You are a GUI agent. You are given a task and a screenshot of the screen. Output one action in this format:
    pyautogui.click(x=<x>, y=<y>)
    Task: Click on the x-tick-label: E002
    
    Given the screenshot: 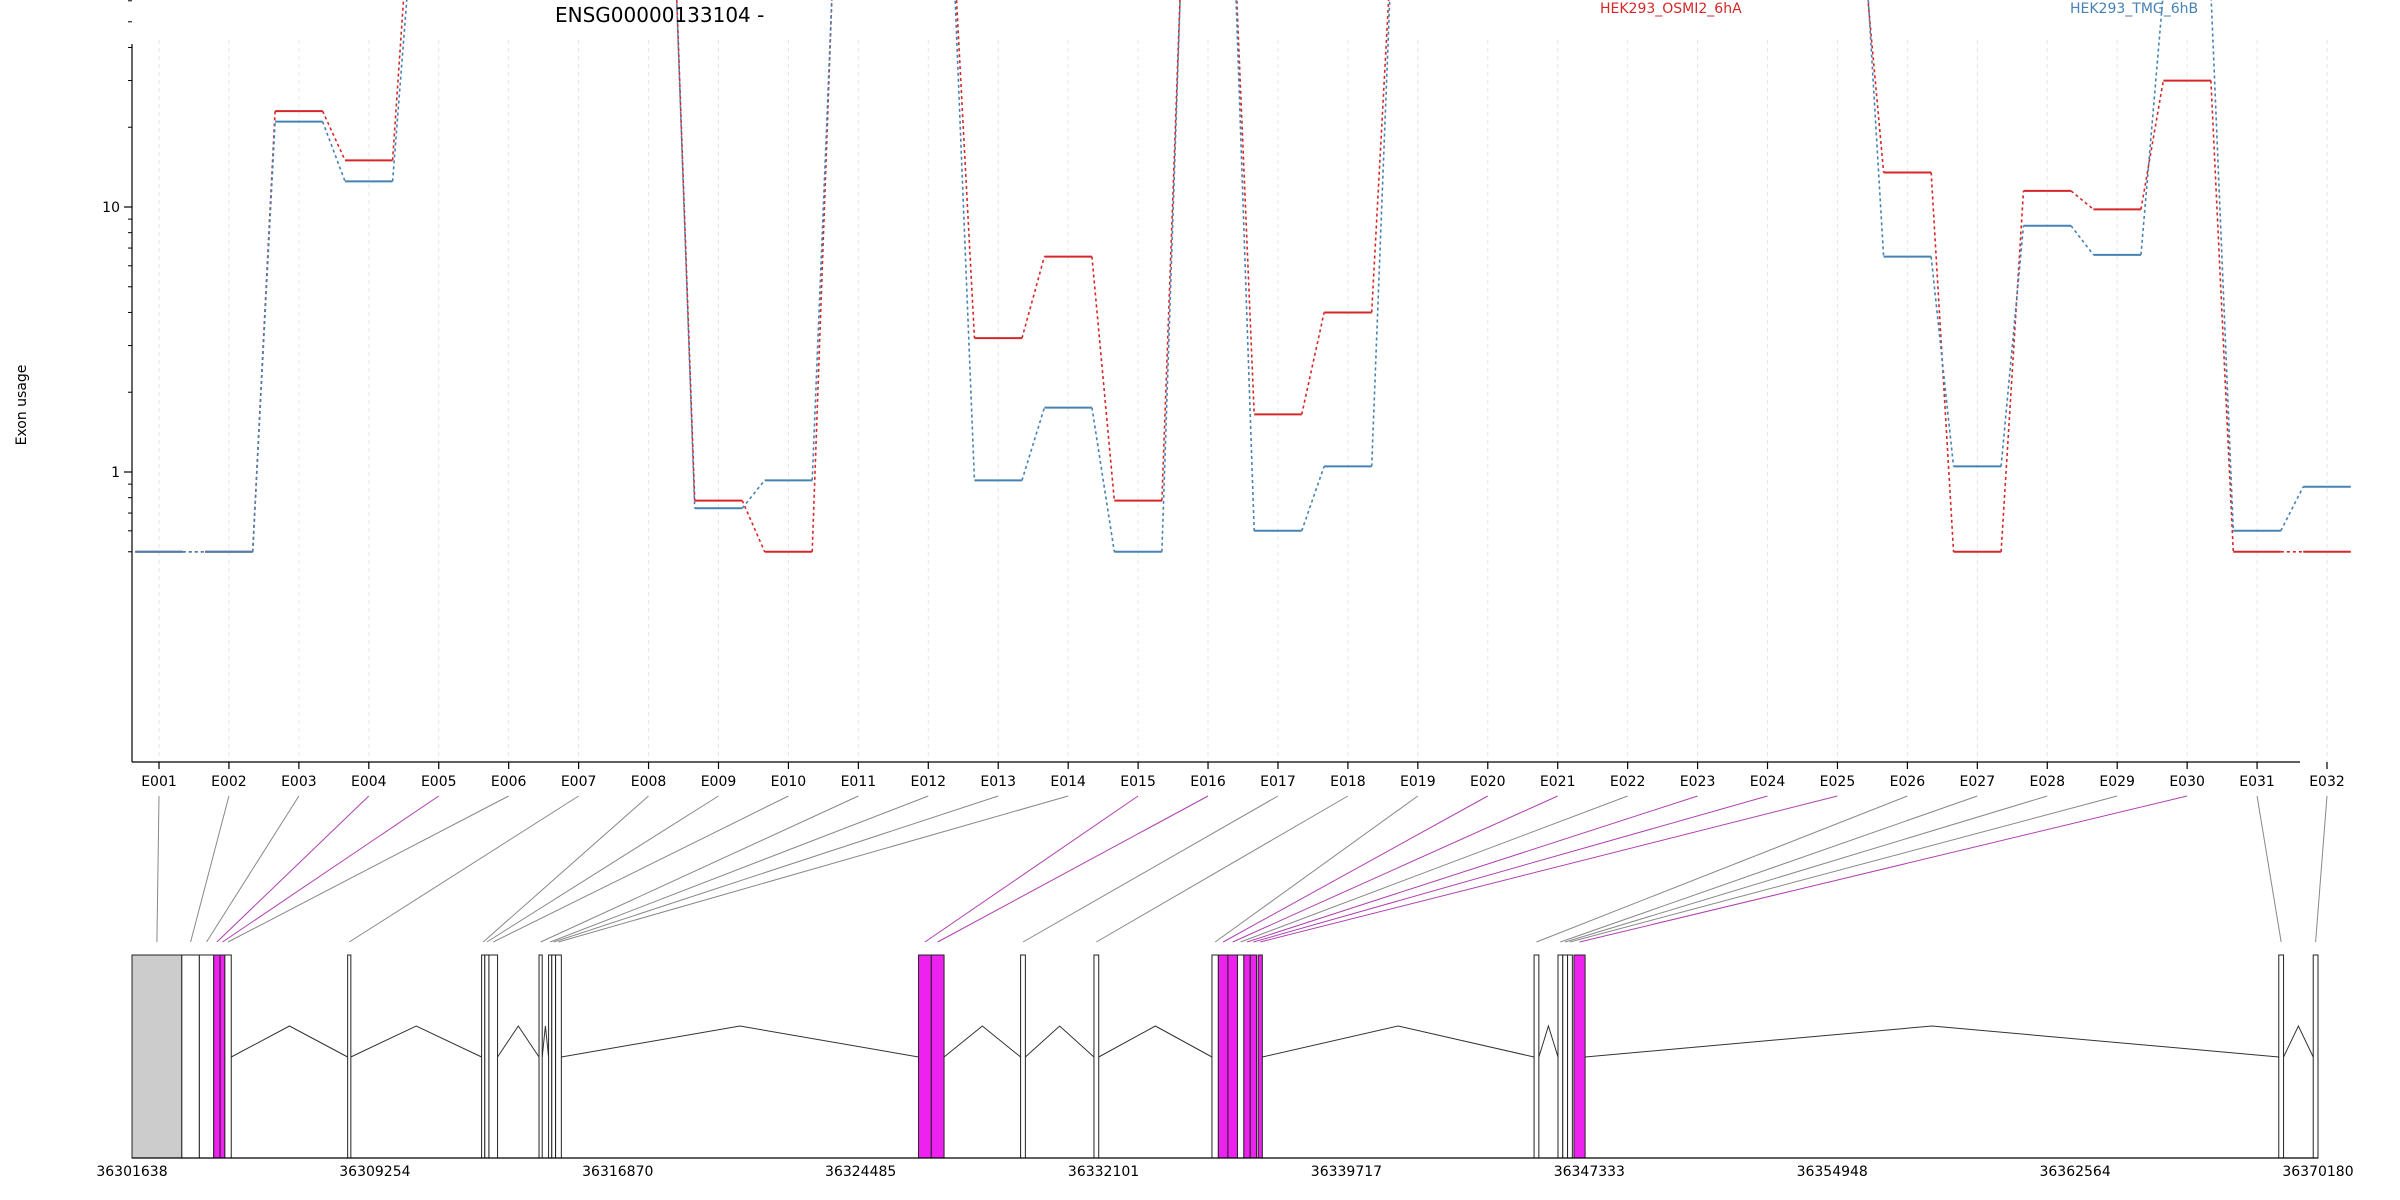 What is the action you would take?
    pyautogui.click(x=229, y=782)
    